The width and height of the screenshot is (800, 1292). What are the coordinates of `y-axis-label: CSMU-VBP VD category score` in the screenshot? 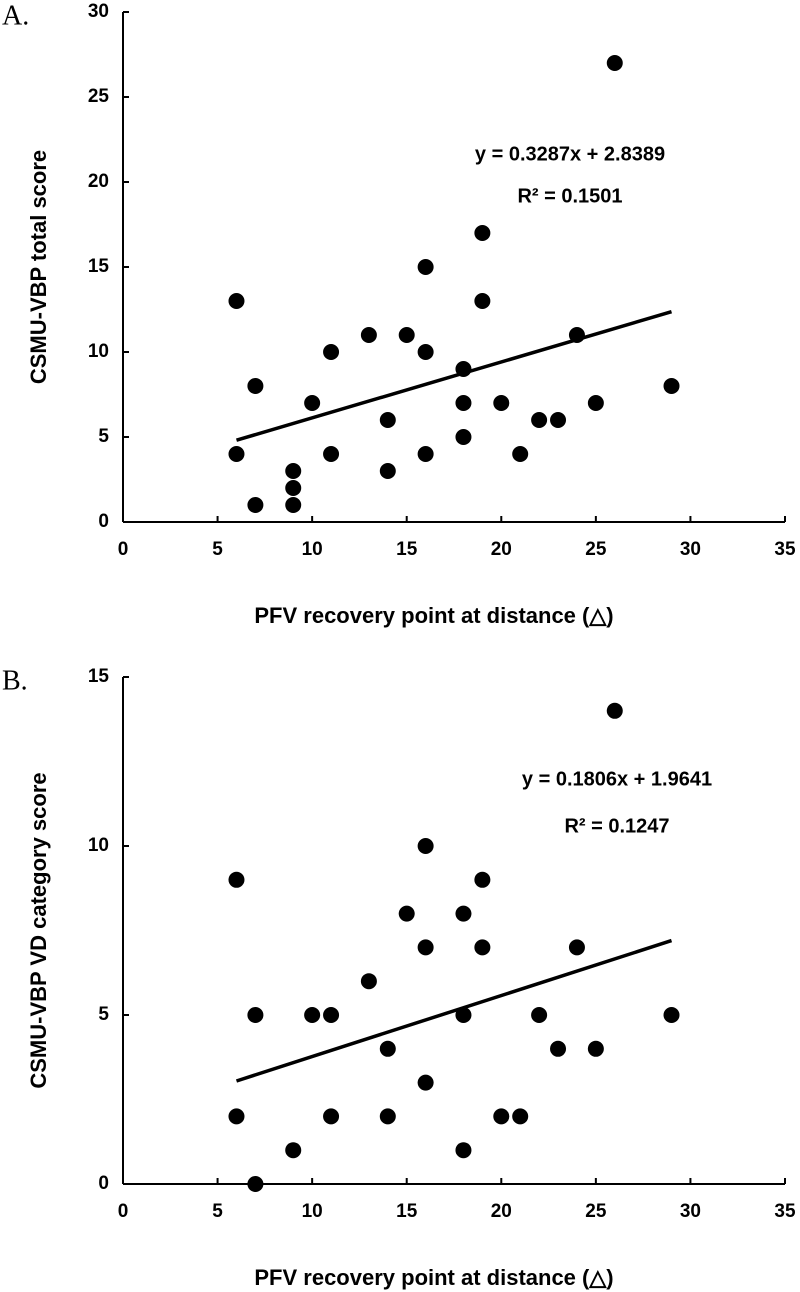 It's located at (38, 930).